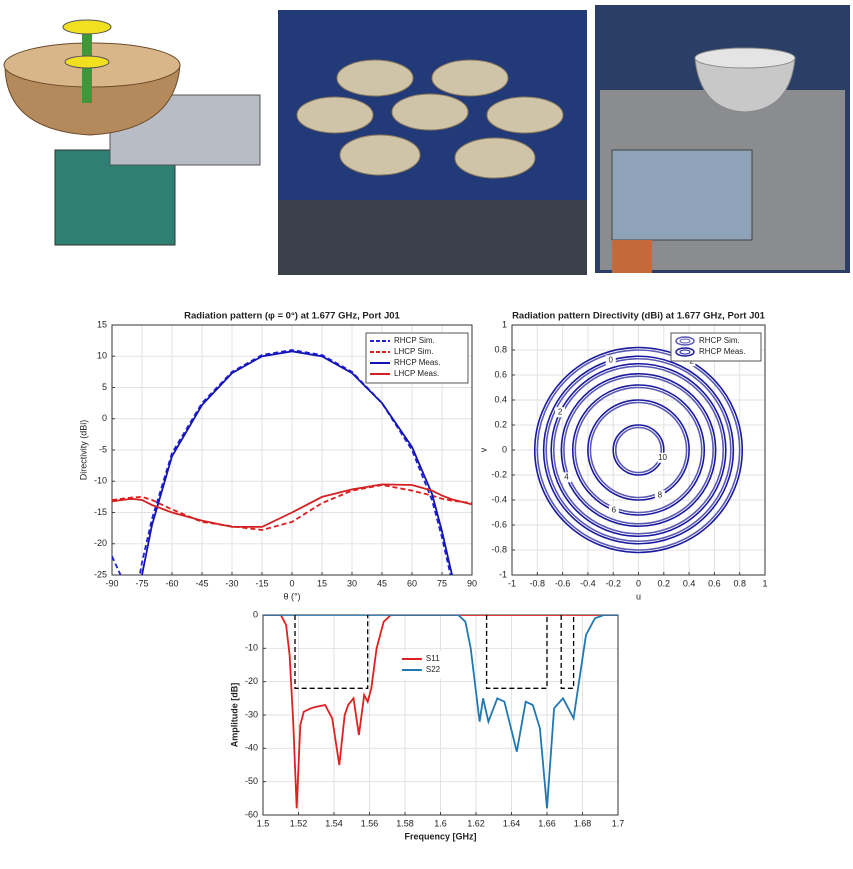 The image size is (853, 869). Describe the element at coordinates (660, 494) in the screenshot. I see `contour-label: 8` at that location.